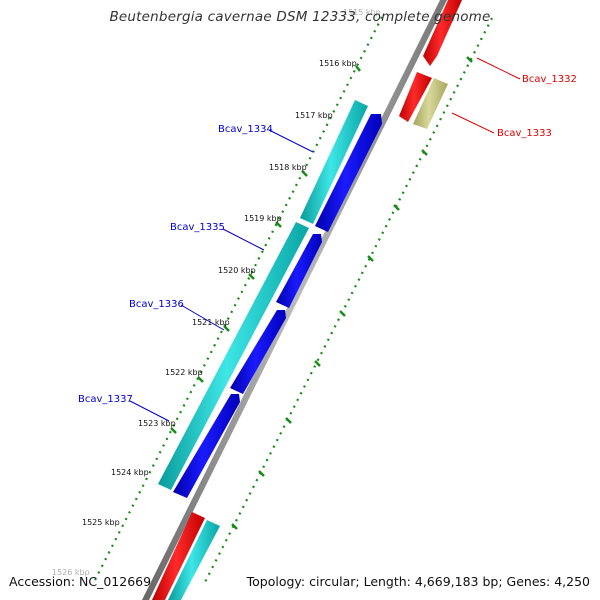 The height and width of the screenshot is (600, 600). What do you see at coordinates (288, 167) in the screenshot?
I see `kbp-label: 1518 kbp` at bounding box center [288, 167].